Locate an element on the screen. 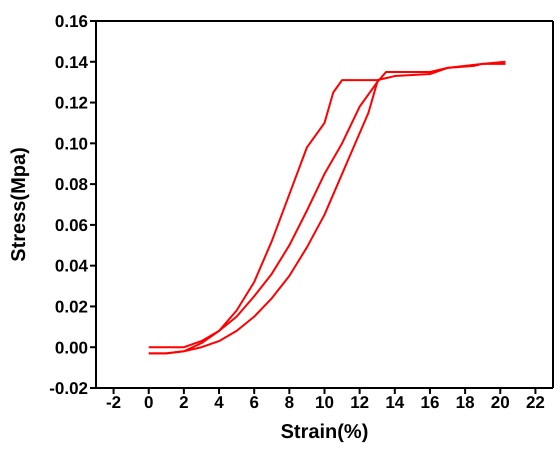 This screenshot has width=558, height=457. x-tick-label: 20 is located at coordinates (500, 402).